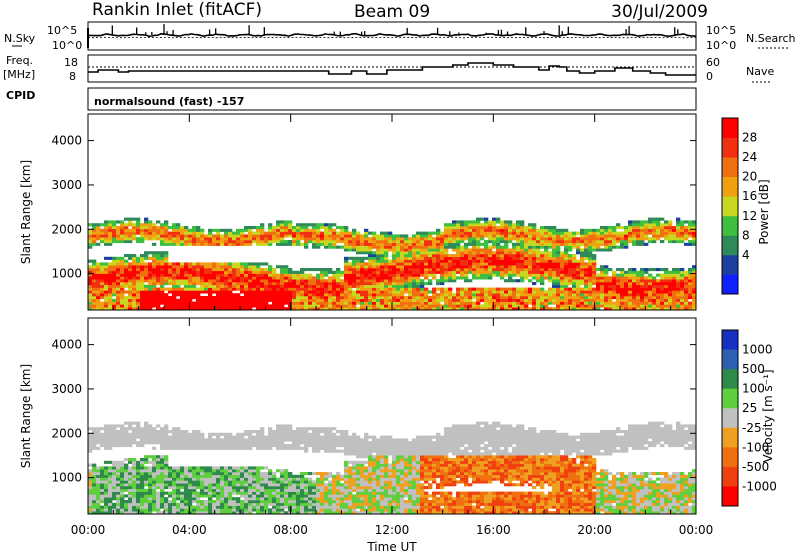 The height and width of the screenshot is (554, 800). Describe the element at coordinates (67, 45) in the screenshot. I see `nsky-tick-bottom: 10^0` at that location.